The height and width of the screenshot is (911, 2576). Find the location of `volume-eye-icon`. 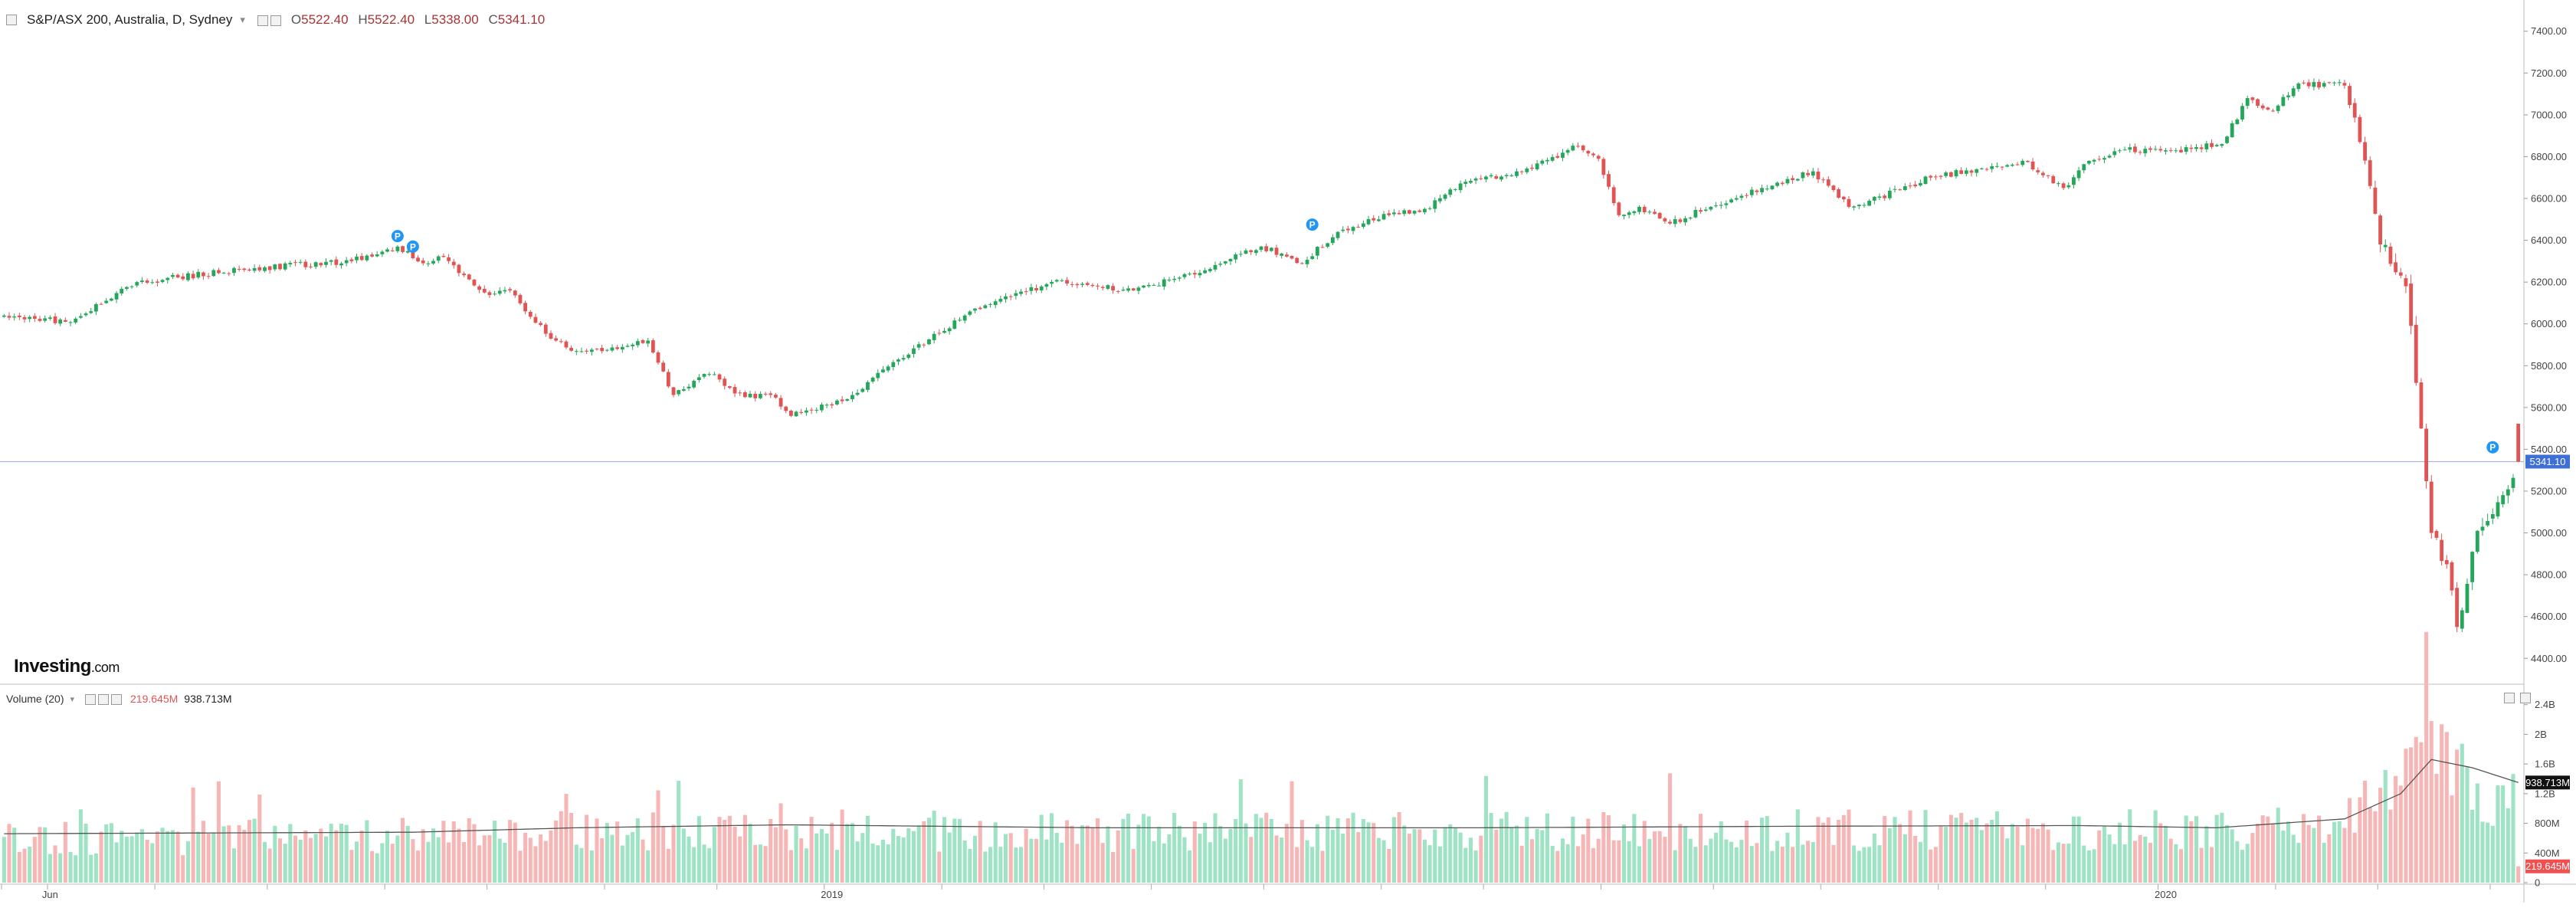

volume-eye-icon is located at coordinates (91, 700).